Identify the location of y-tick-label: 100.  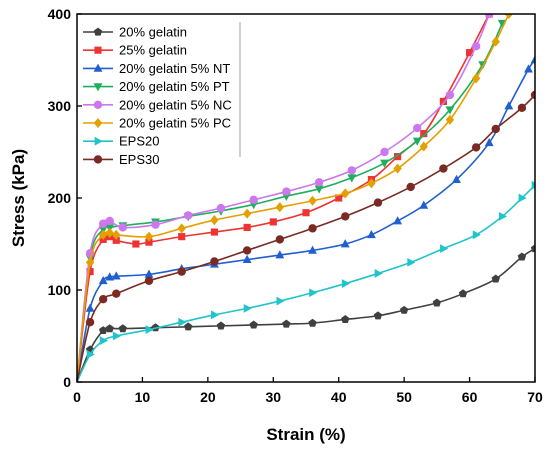
(60, 290).